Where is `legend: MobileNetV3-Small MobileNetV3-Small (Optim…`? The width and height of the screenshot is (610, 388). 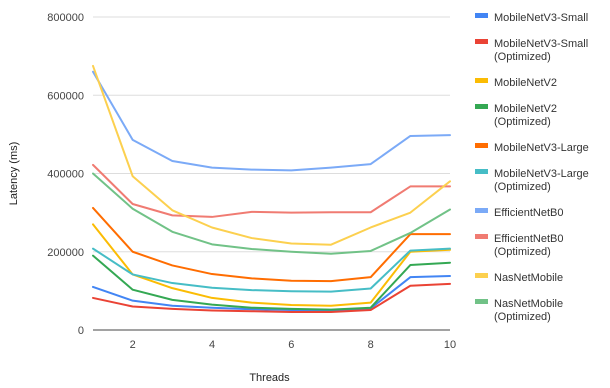
legend: MobileNetV3-Small MobileNetV3-Small (Optim… is located at coordinates (532, 167).